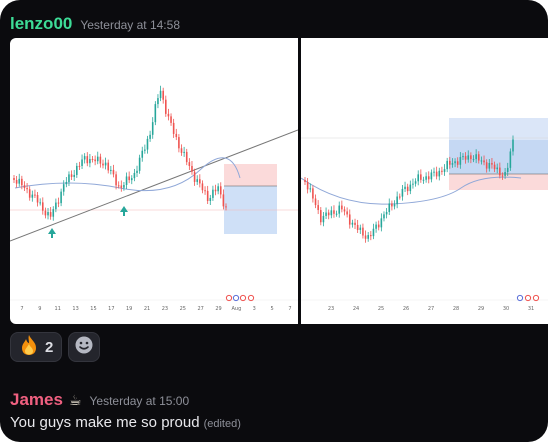  I want to click on upper-zone, so click(498, 129).